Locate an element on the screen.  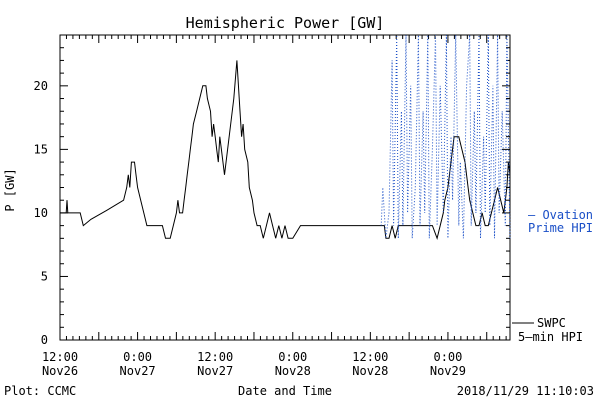
footer-left: Plot: CCMC is located at coordinates (40, 391).